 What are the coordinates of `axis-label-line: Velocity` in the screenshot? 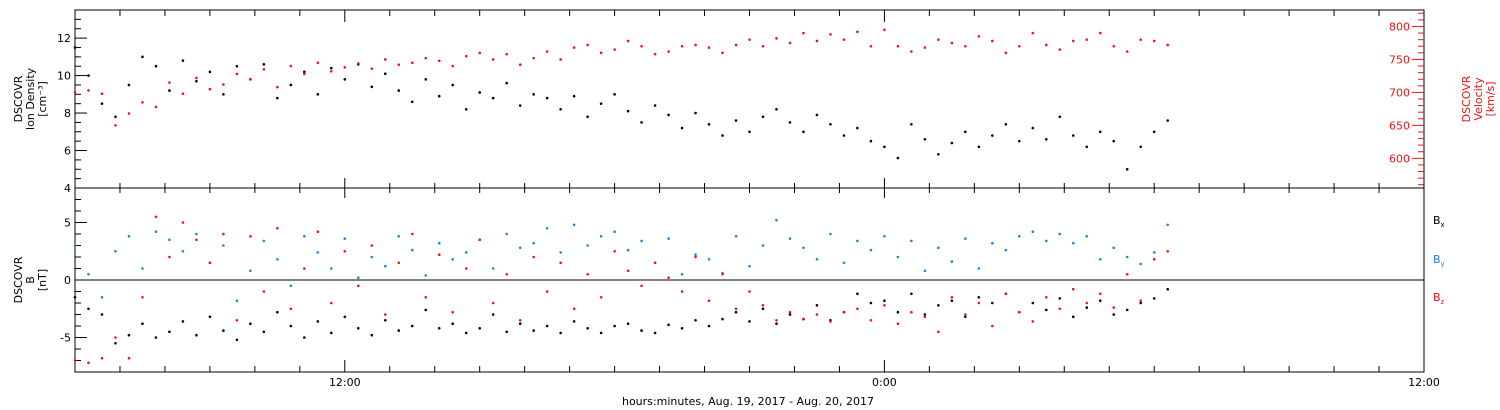 It's located at (1478, 99).